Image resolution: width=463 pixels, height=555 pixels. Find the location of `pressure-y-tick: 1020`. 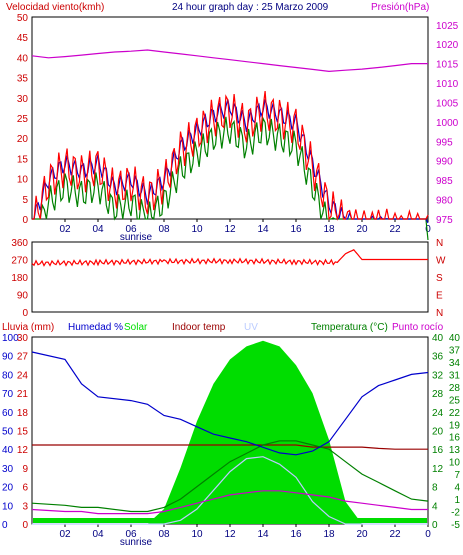

pressure-y-tick: 1020 is located at coordinates (447, 45).